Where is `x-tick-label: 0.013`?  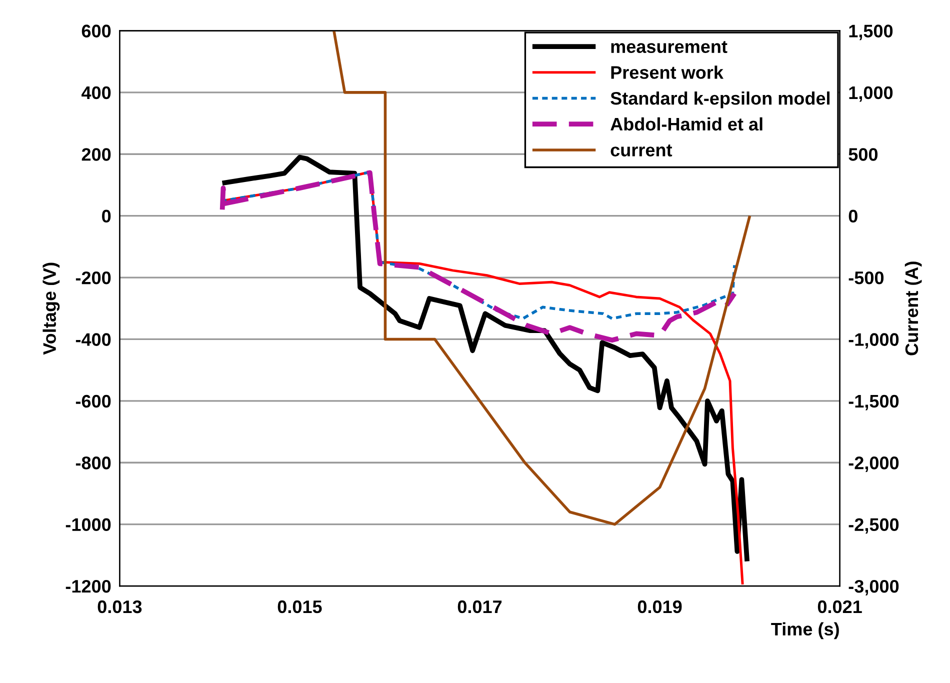
x-tick-label: 0.013 is located at coordinates (120, 607).